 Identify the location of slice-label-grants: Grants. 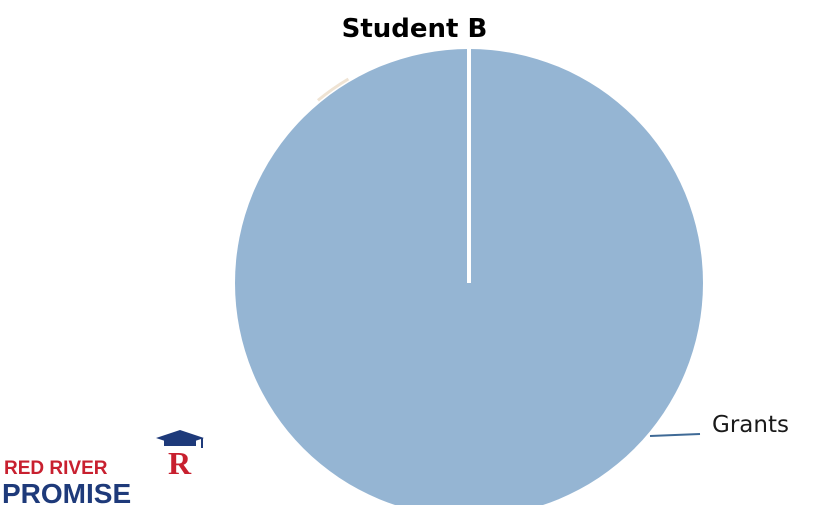
(750, 425).